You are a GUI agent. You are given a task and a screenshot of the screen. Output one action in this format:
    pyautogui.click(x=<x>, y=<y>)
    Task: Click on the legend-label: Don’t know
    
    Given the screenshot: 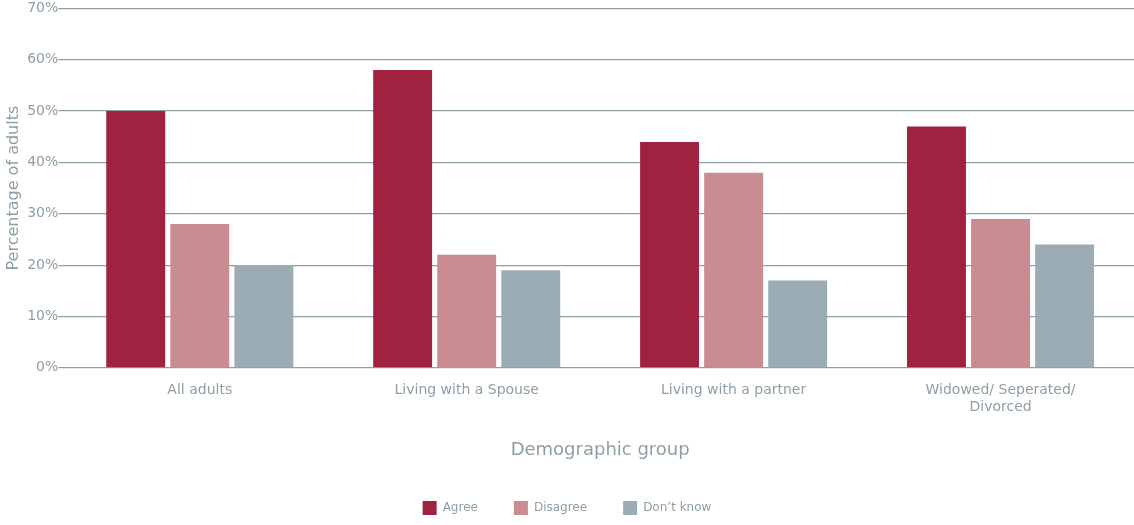 What is the action you would take?
    pyautogui.click(x=677, y=507)
    